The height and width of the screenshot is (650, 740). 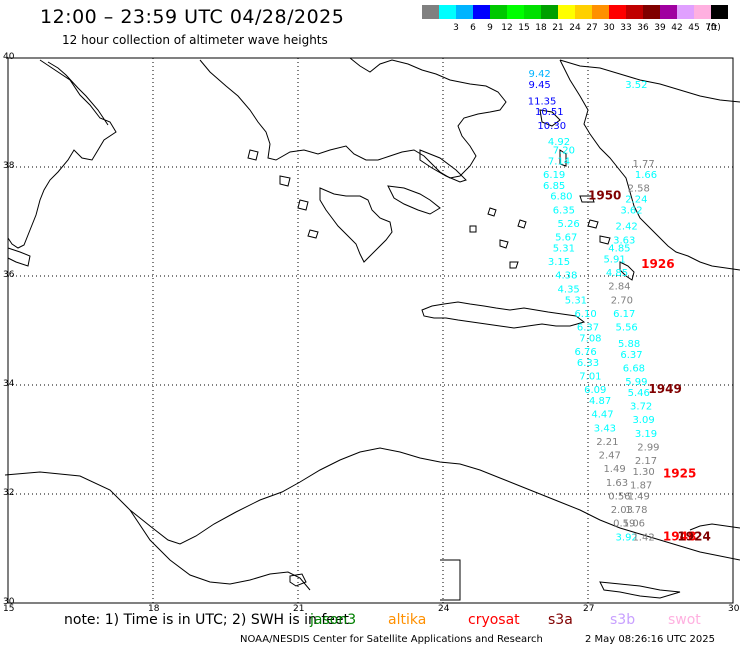 I want to click on wave-height-label: 6.37, so click(x=588, y=328).